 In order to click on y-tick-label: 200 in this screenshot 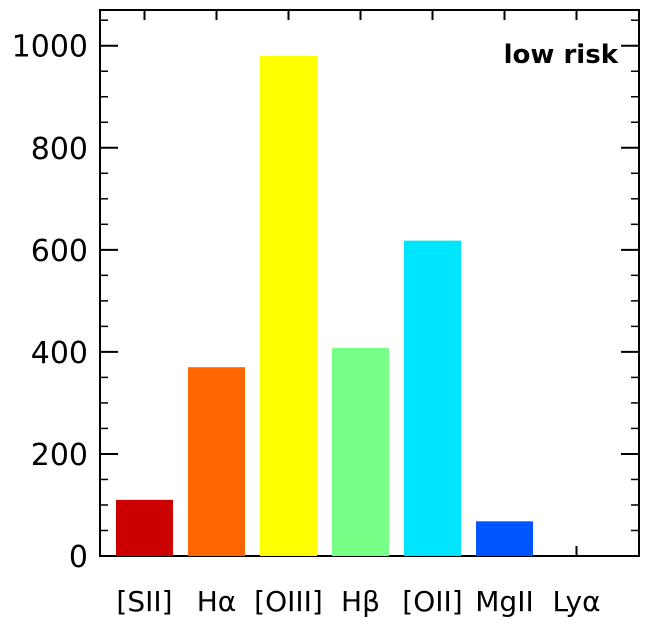, I will do `click(59, 455)`.